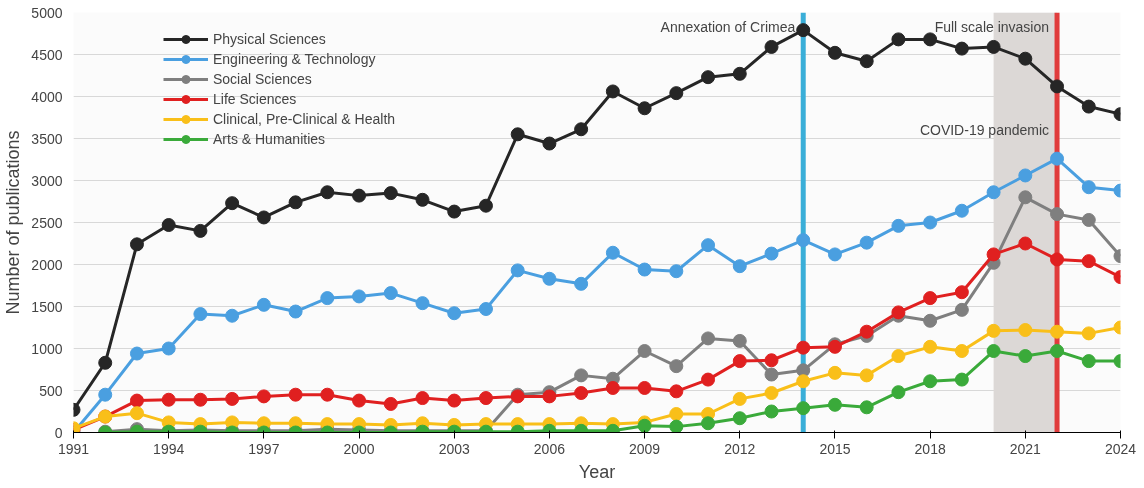  Describe the element at coordinates (47, 264) in the screenshot. I see `y-tick-label: 2000` at that location.